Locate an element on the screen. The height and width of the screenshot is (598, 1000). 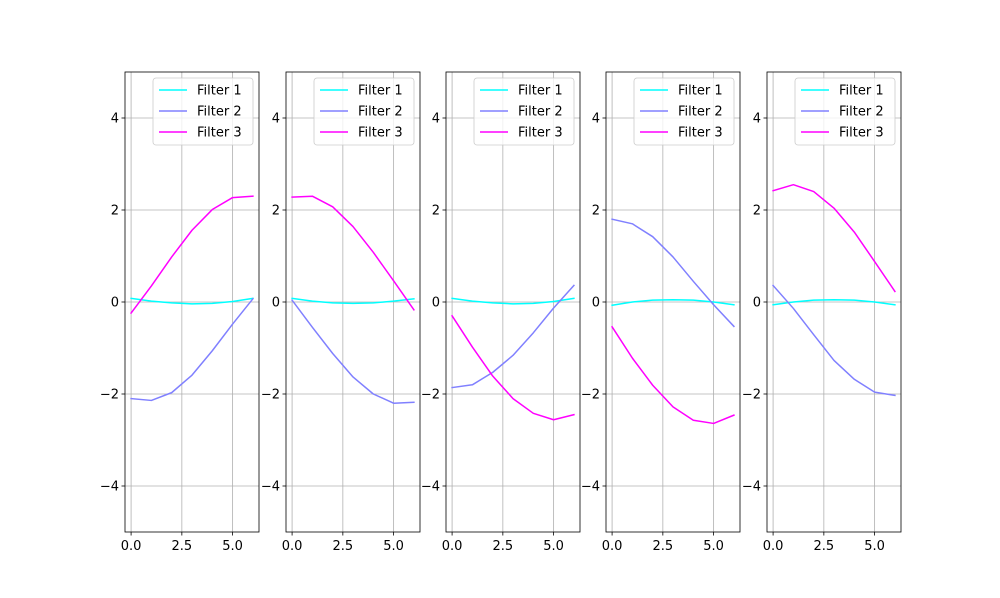
chart-panel-1: 0.0 2.5 5.0 −4 −2 0 2 4 Filter 1 Filter 2 Filter 3 is located at coordinates (180, 312).